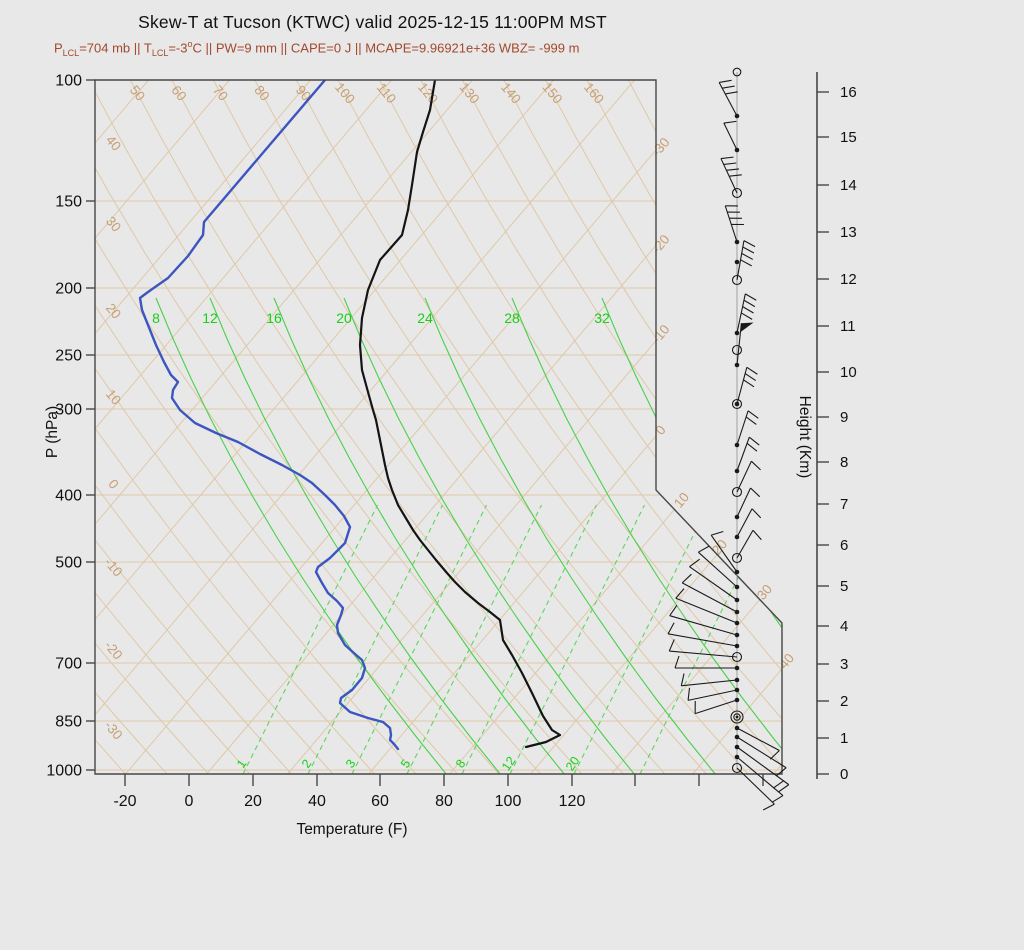  What do you see at coordinates (681, 500) in the screenshot?
I see `adiabat-label-diagonal: 10` at bounding box center [681, 500].